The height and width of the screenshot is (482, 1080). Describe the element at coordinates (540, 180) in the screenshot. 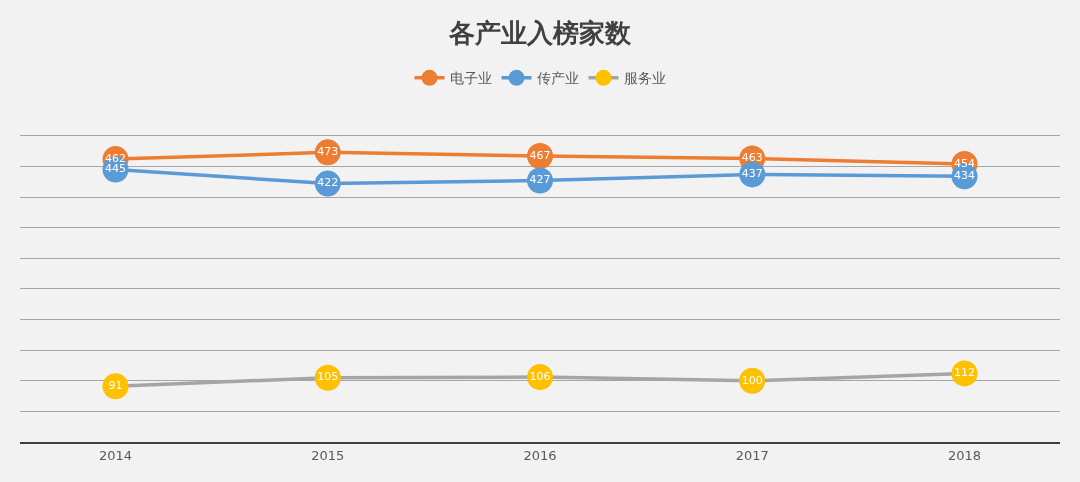

I see `data-label: 427` at that location.